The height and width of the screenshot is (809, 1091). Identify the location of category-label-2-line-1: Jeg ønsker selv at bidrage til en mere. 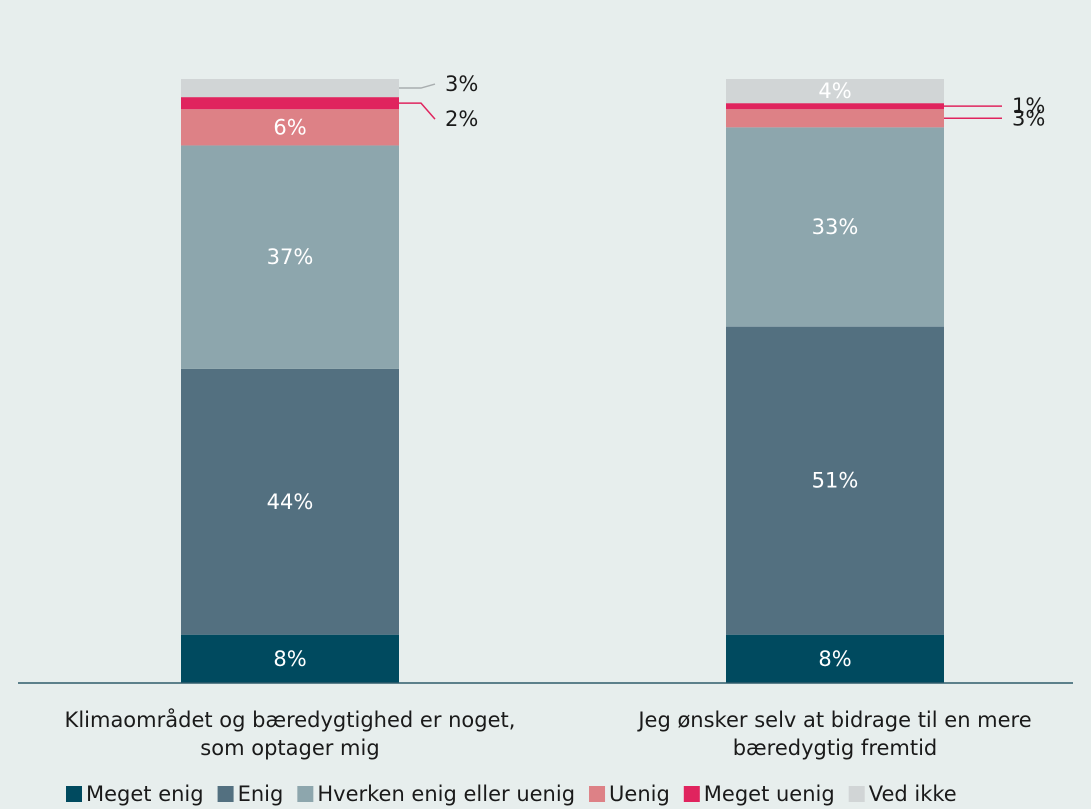
(833, 720).